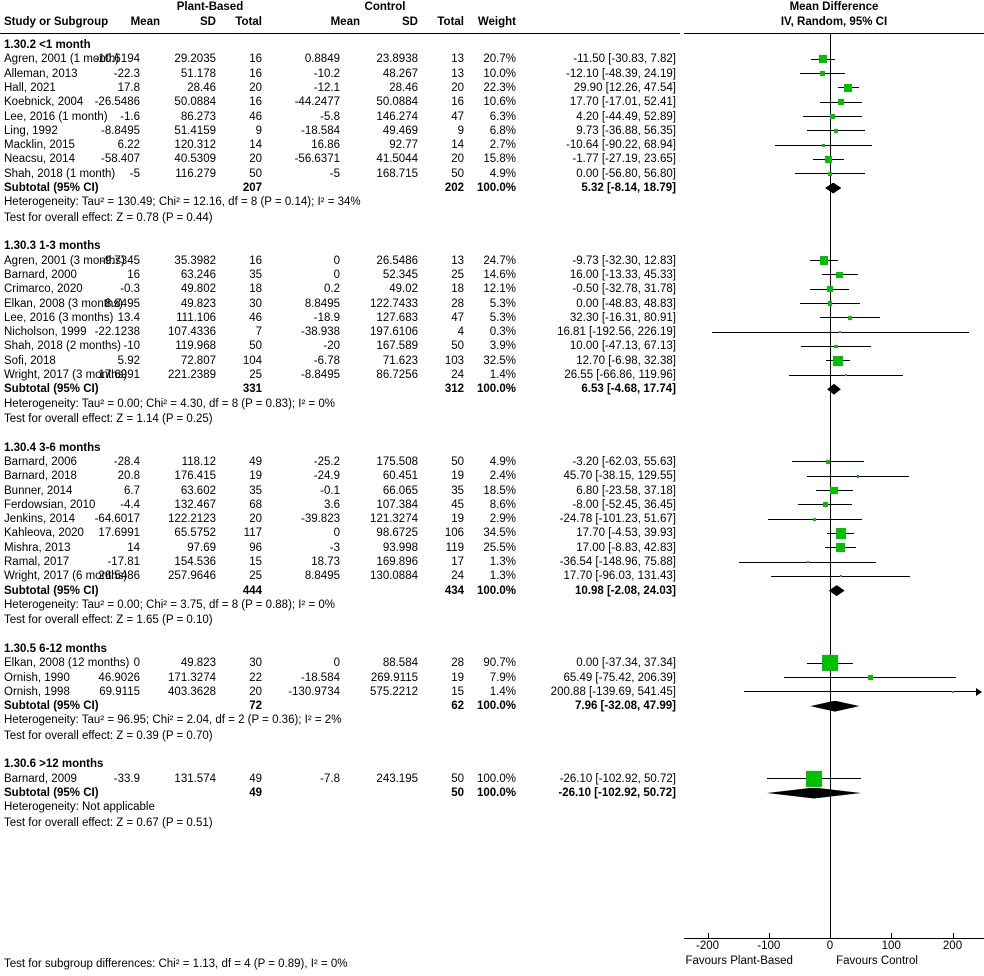  Describe the element at coordinates (198, 274) in the screenshot. I see `cell-sd1: 63.246` at that location.